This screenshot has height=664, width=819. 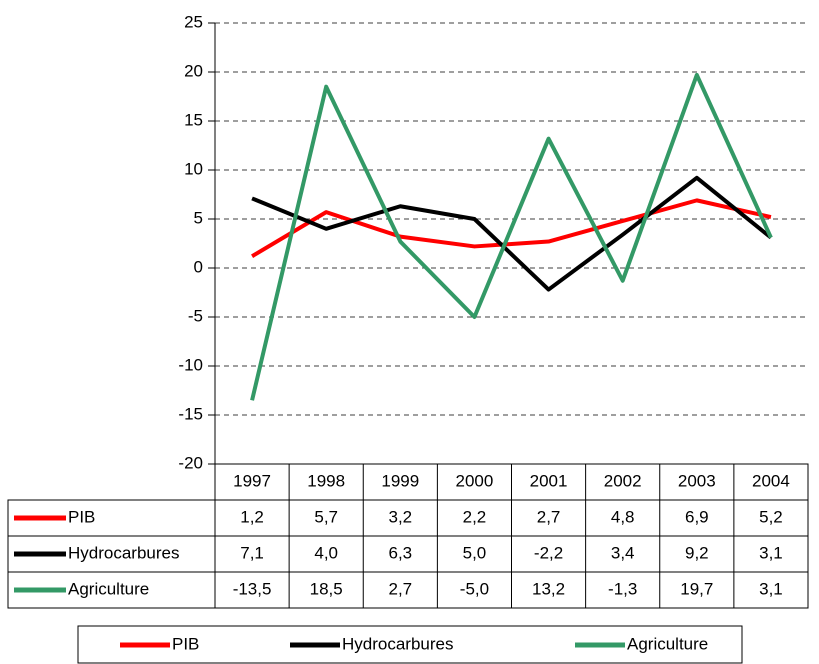 What do you see at coordinates (252, 480) in the screenshot?
I see `x-tick-label: 1997` at bounding box center [252, 480].